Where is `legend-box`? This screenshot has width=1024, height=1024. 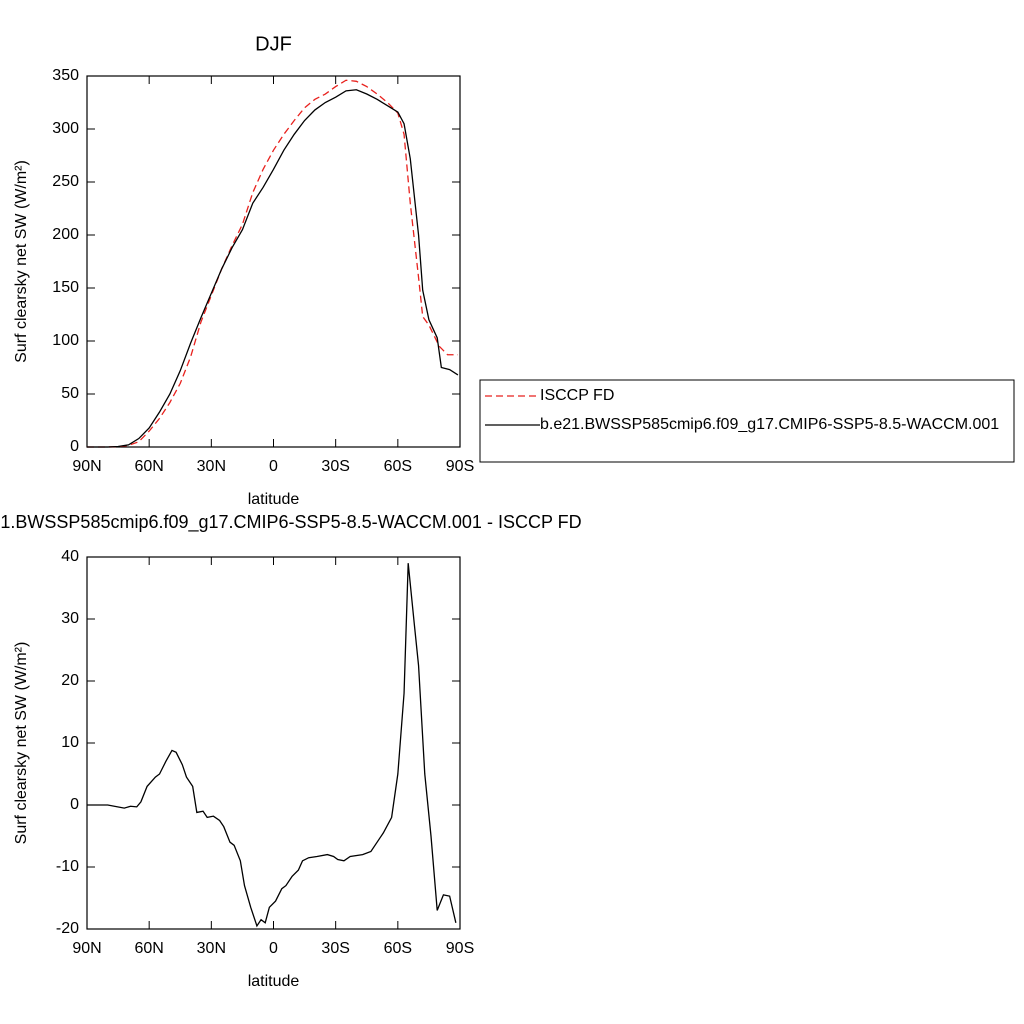 legend-box is located at coordinates (747, 421).